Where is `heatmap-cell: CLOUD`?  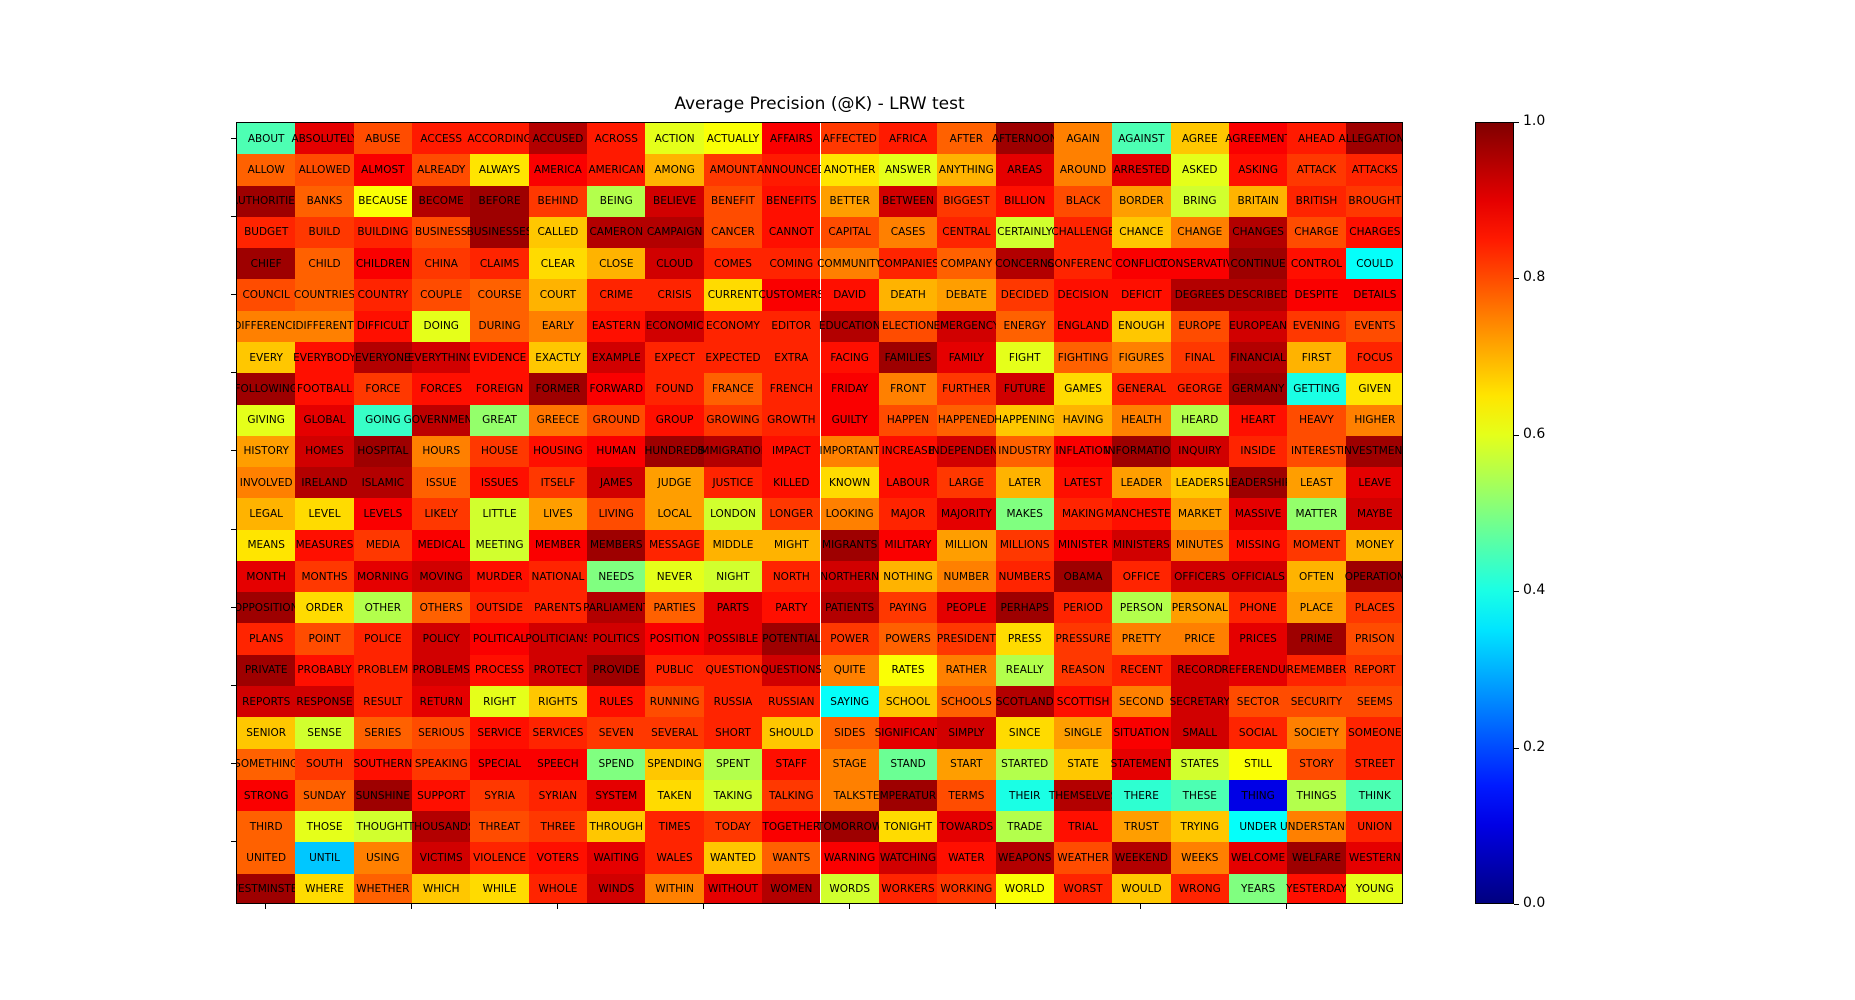
heatmap-cell: CLOUD is located at coordinates (674, 264).